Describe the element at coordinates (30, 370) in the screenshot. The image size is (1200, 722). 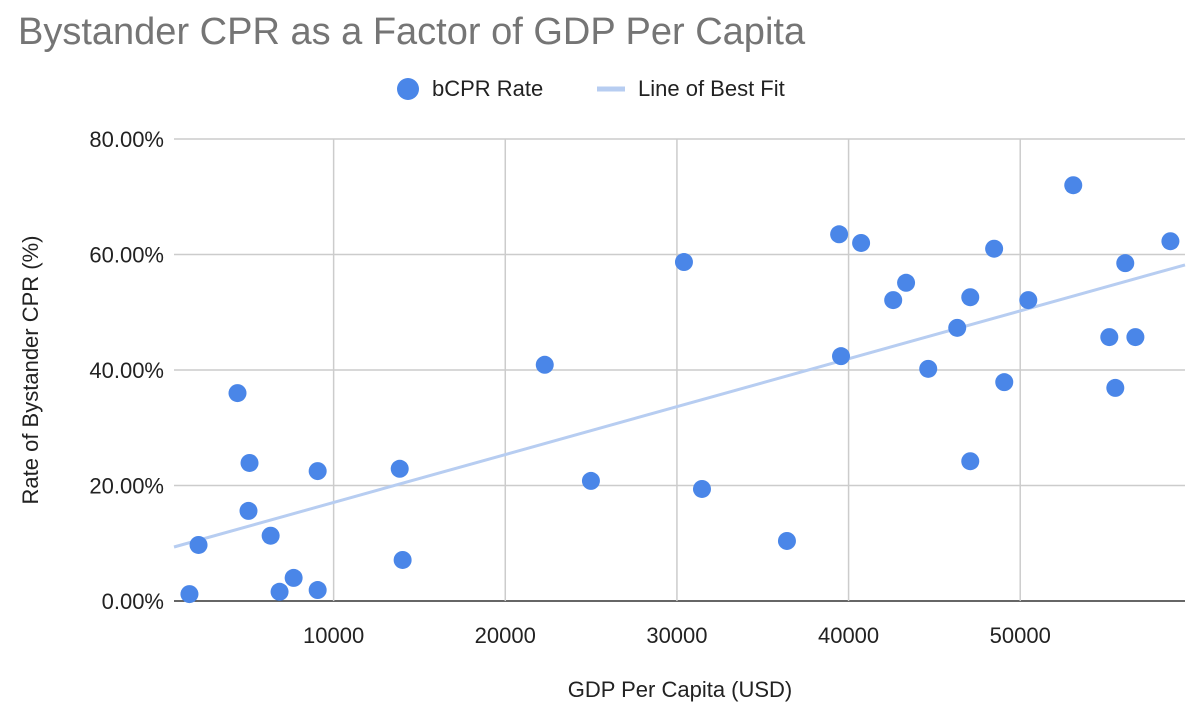
I see `y-axis-title: Rate of Bystander CPR (%)` at that location.